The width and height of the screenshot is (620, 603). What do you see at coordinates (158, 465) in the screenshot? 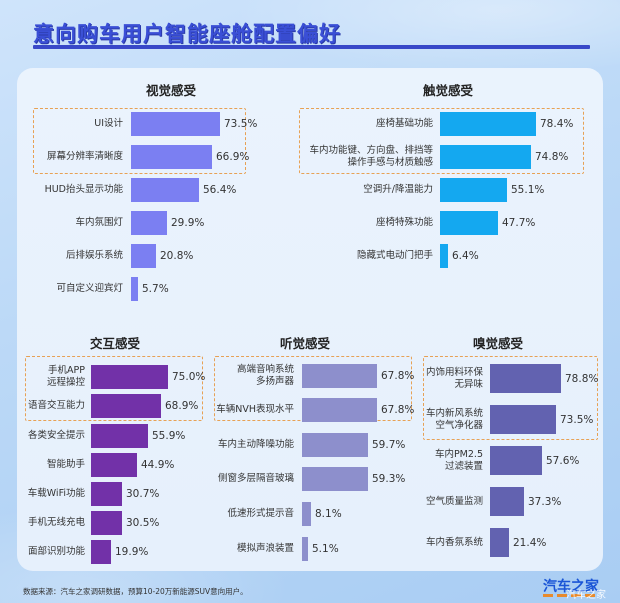
I see `bar-value: 44.9%` at bounding box center [158, 465].